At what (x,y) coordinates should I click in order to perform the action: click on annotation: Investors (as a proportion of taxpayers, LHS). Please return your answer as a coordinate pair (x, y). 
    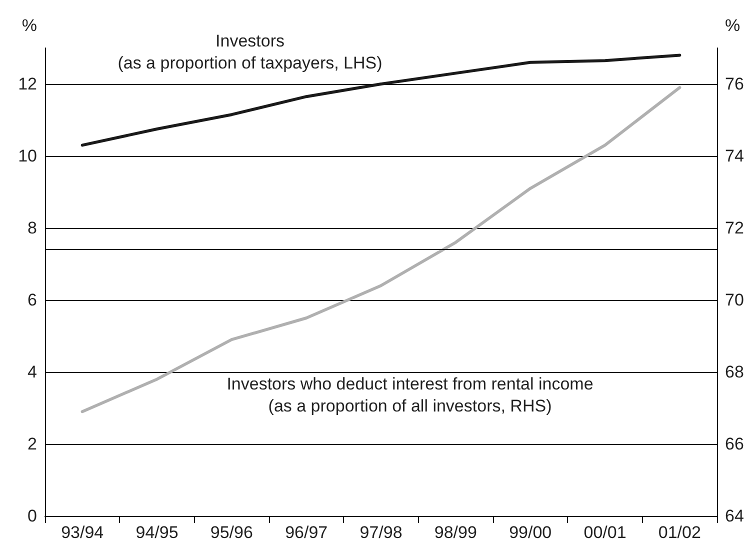
    Looking at the image, I should click on (250, 52).